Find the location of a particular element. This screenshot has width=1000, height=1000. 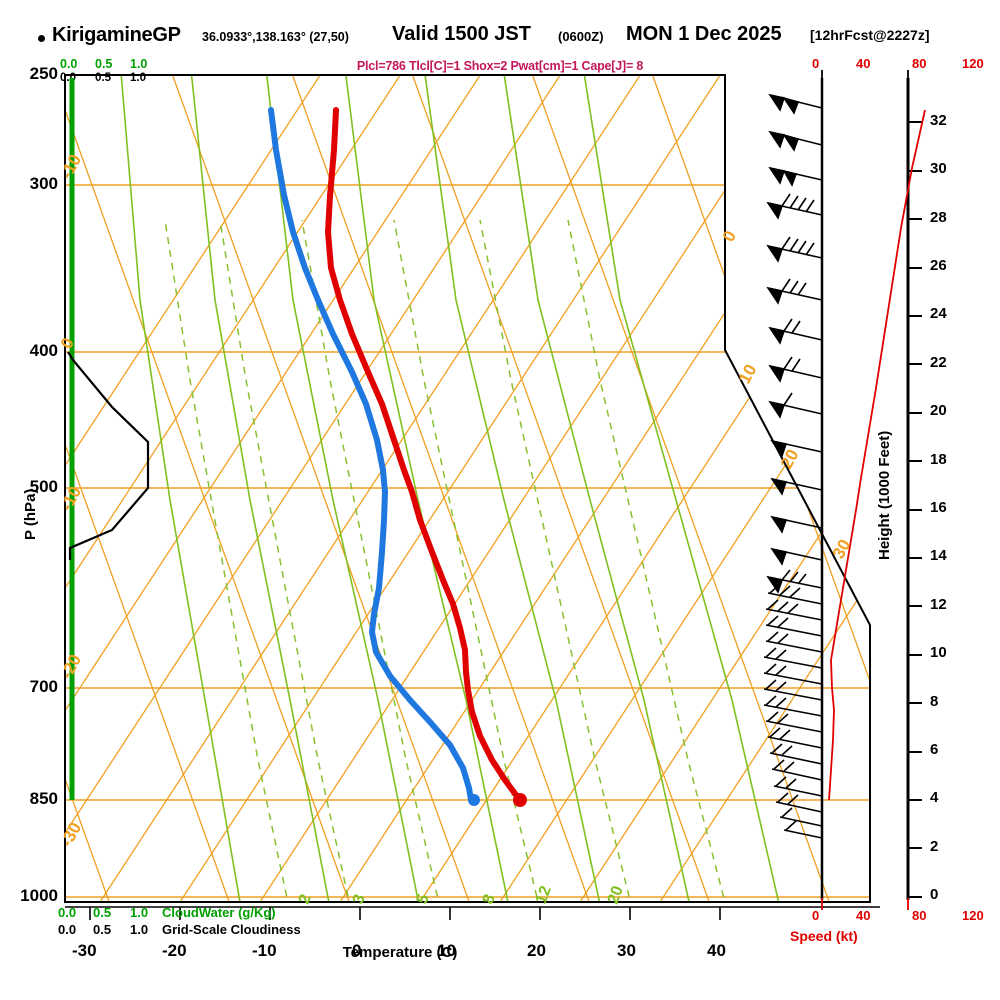

isotherm-label-0a: 0 is located at coordinates (67, 343).